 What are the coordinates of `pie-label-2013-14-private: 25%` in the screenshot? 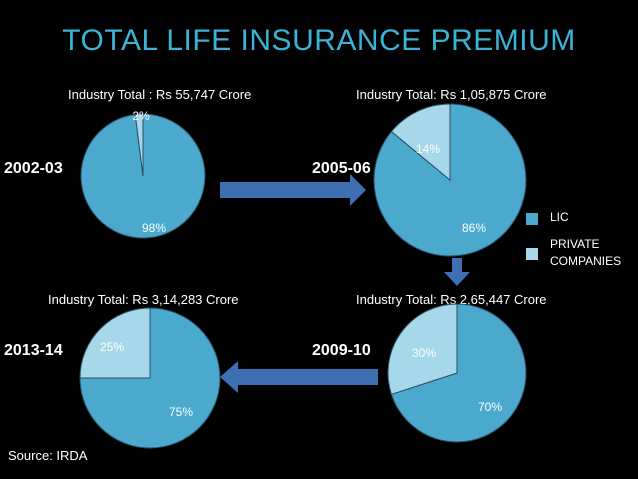 It's located at (112, 347).